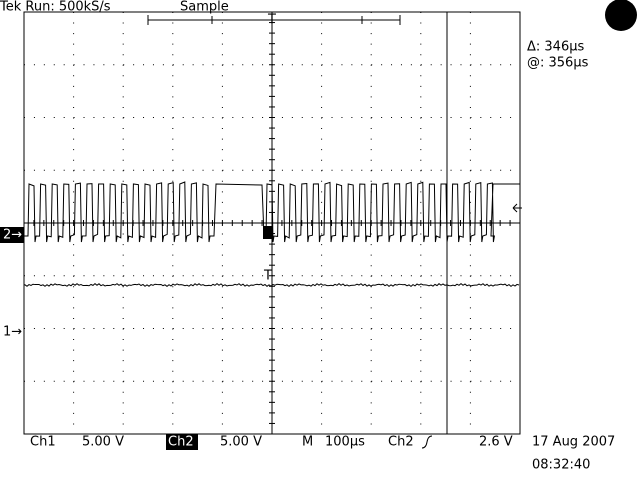 The width and height of the screenshot is (640, 480). I want to click on ch2-marker-box, so click(12, 235).